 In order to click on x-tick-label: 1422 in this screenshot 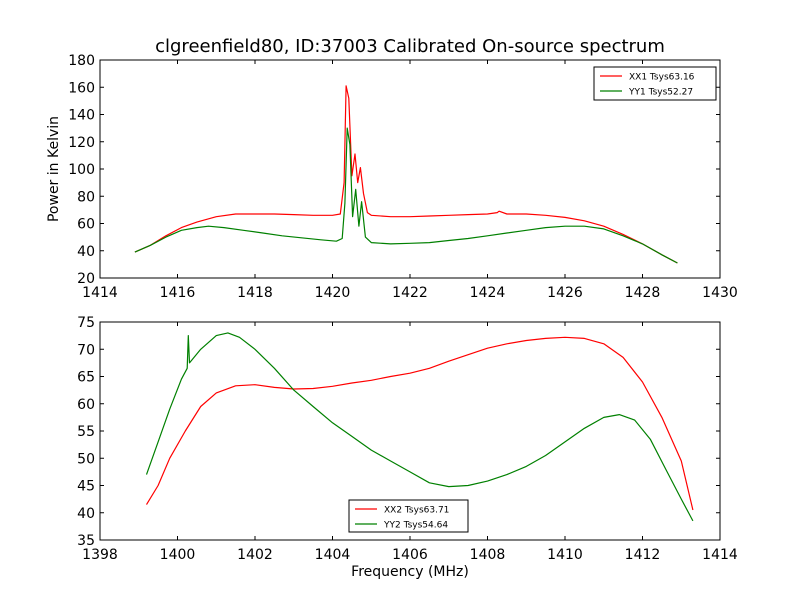, I will do `click(410, 293)`.